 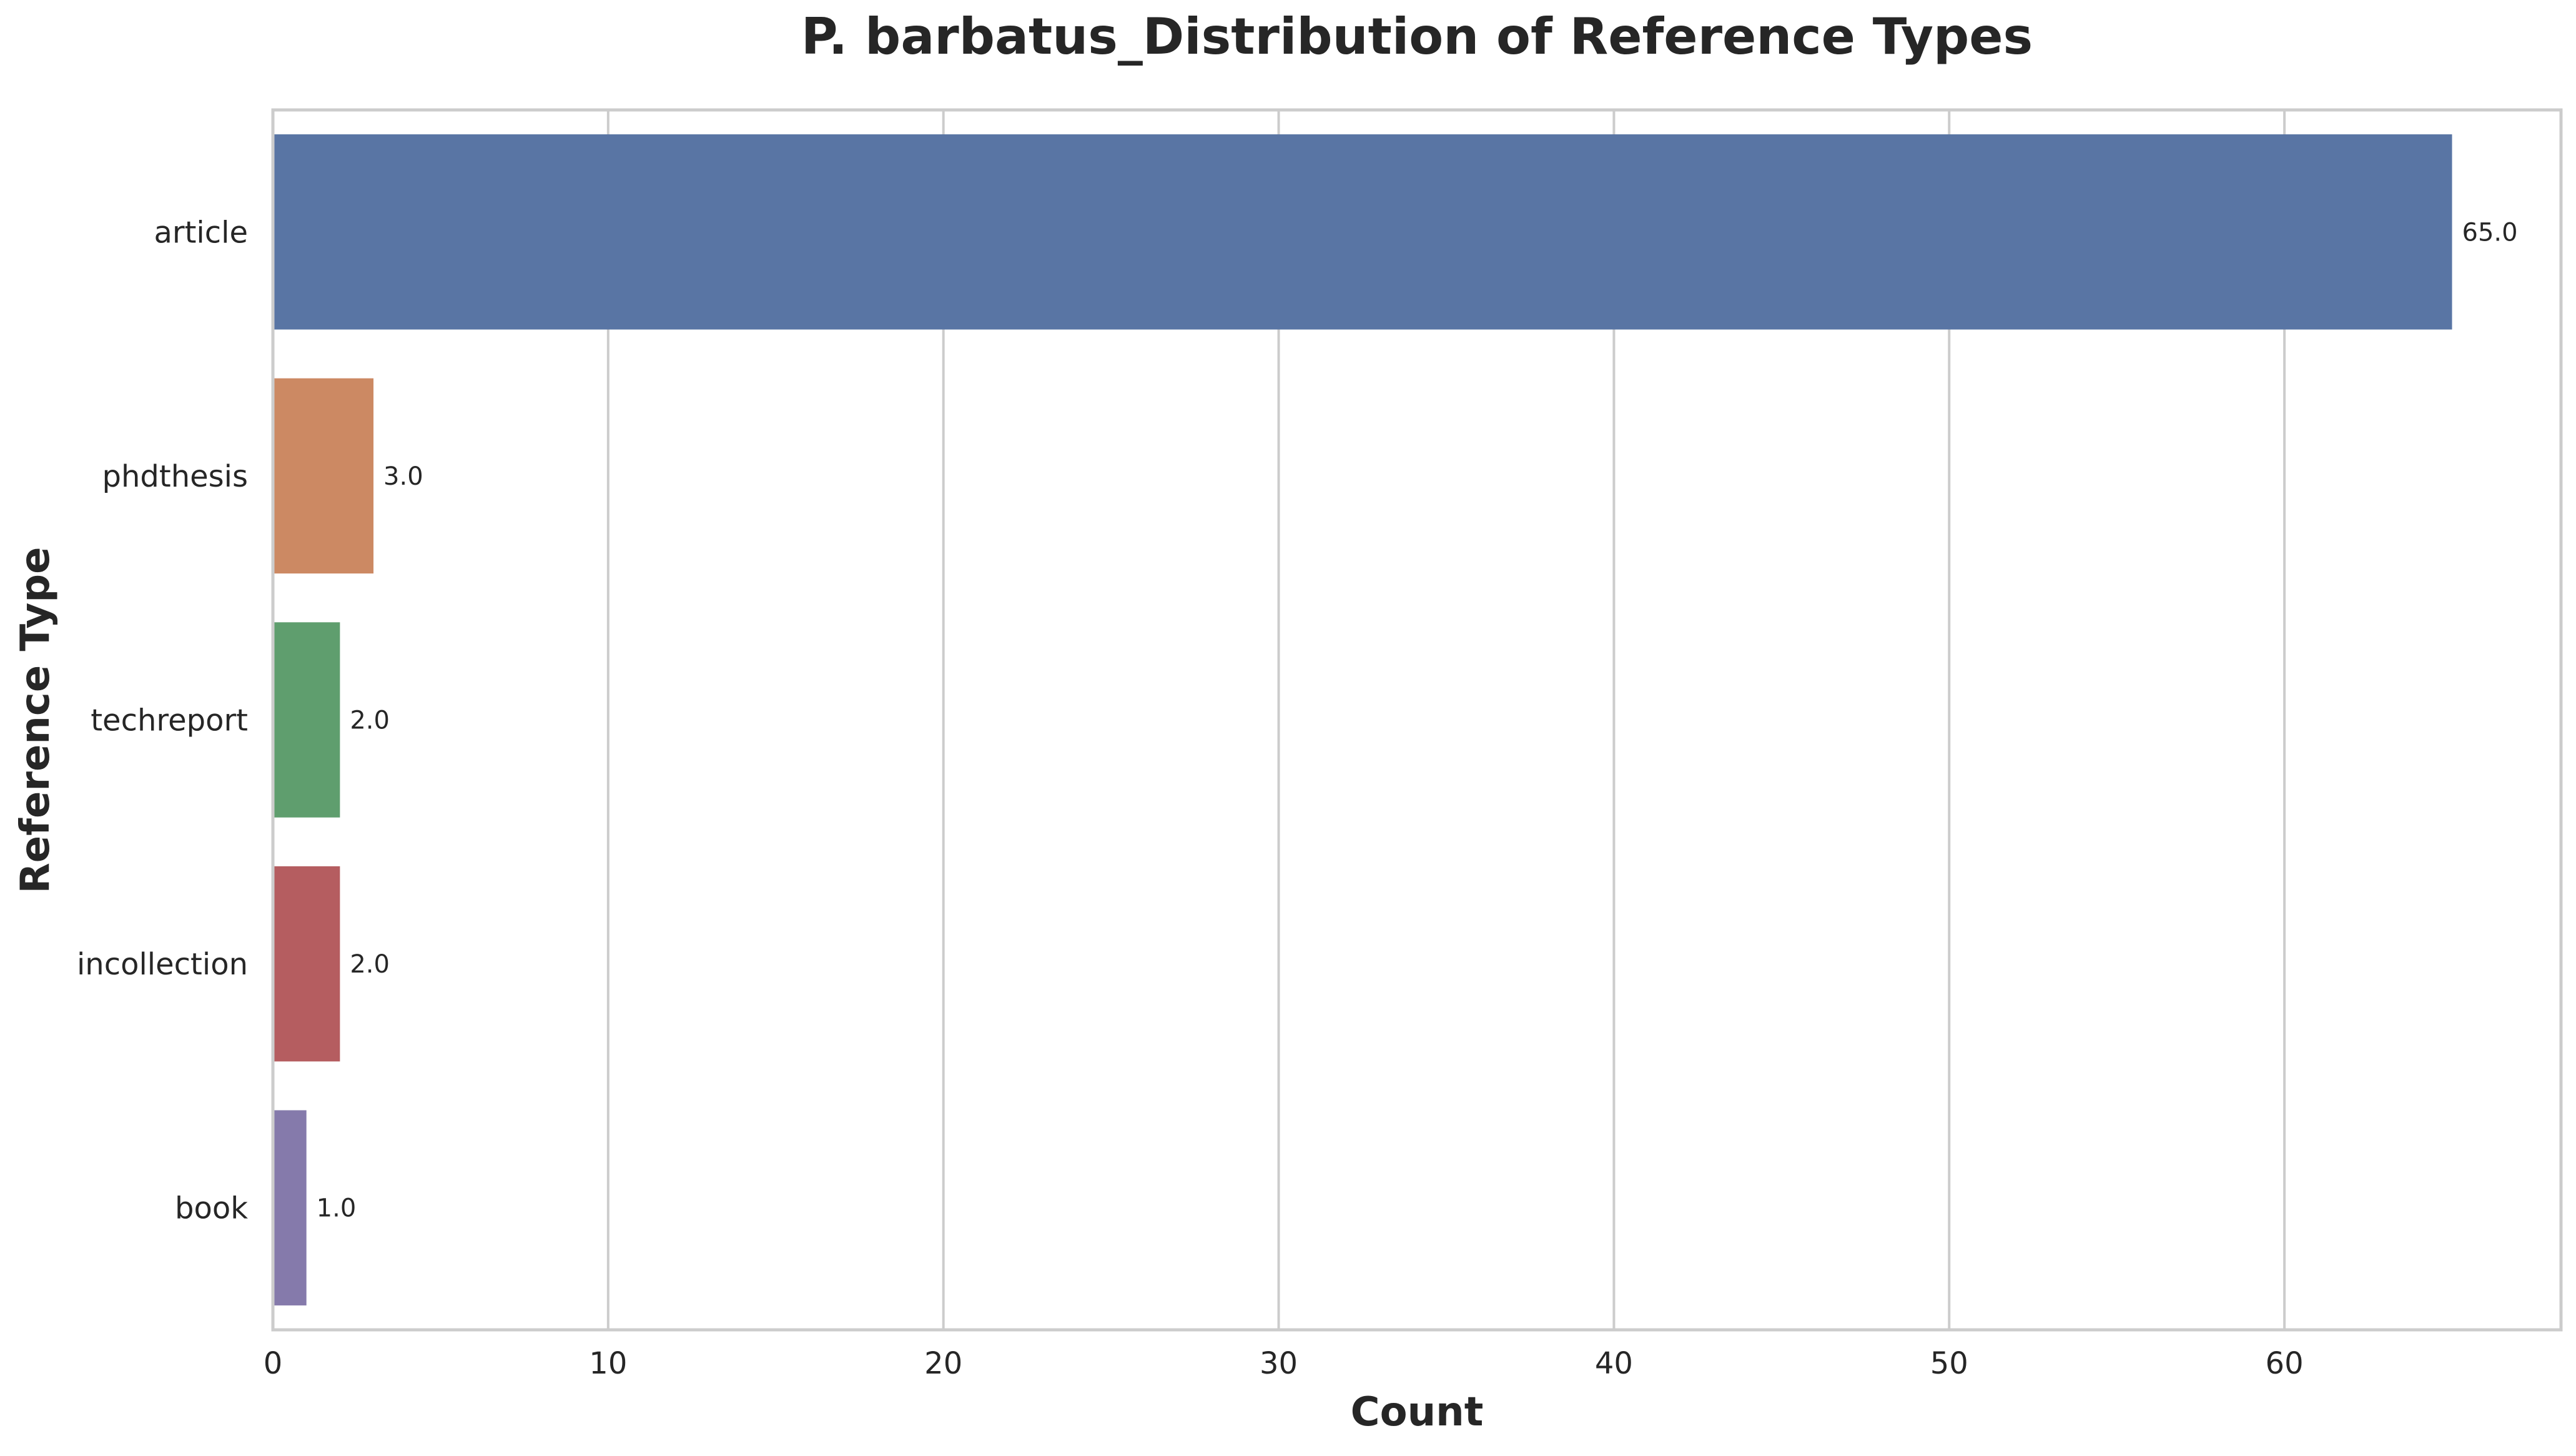 What do you see at coordinates (324, 476) in the screenshot?
I see `bar-phdthesis` at bounding box center [324, 476].